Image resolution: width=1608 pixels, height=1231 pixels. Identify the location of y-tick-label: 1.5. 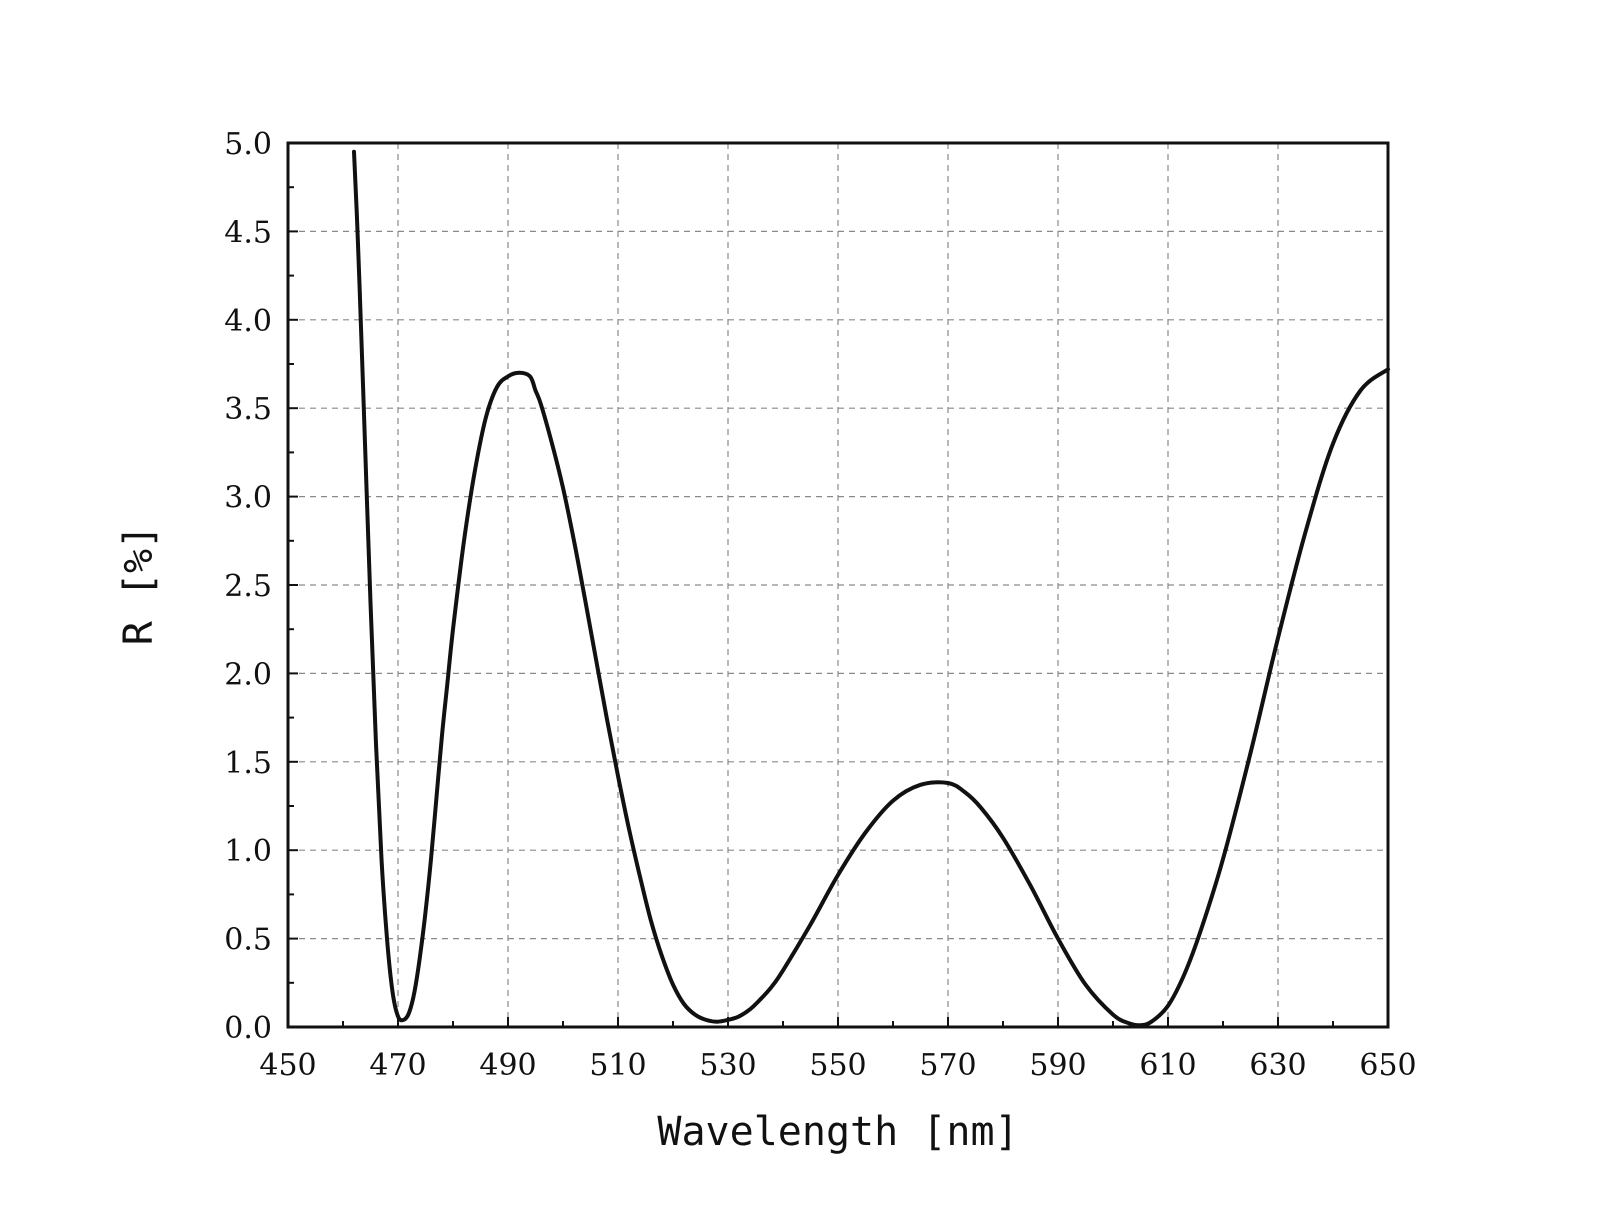
(248, 763).